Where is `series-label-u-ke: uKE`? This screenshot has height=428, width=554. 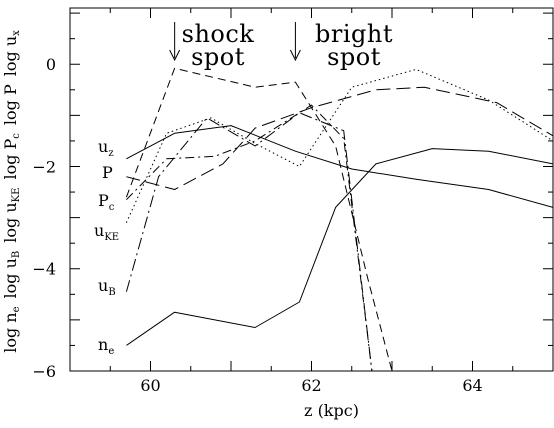 series-label-u-ke: uKE is located at coordinates (106, 232).